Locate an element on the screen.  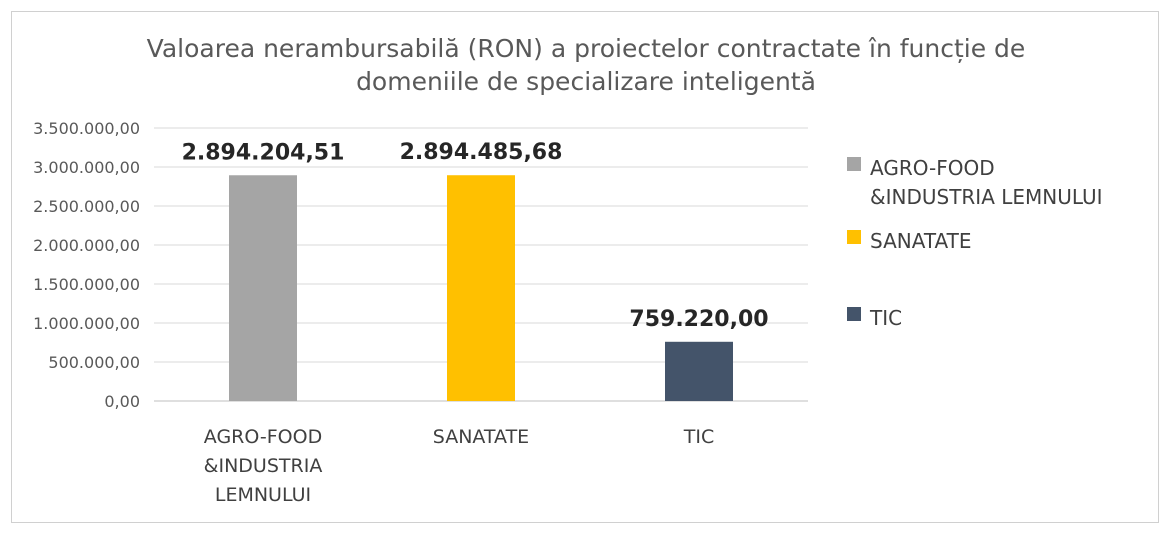
legend-label: &INDUSTRIA LEMNULUI is located at coordinates (986, 197).